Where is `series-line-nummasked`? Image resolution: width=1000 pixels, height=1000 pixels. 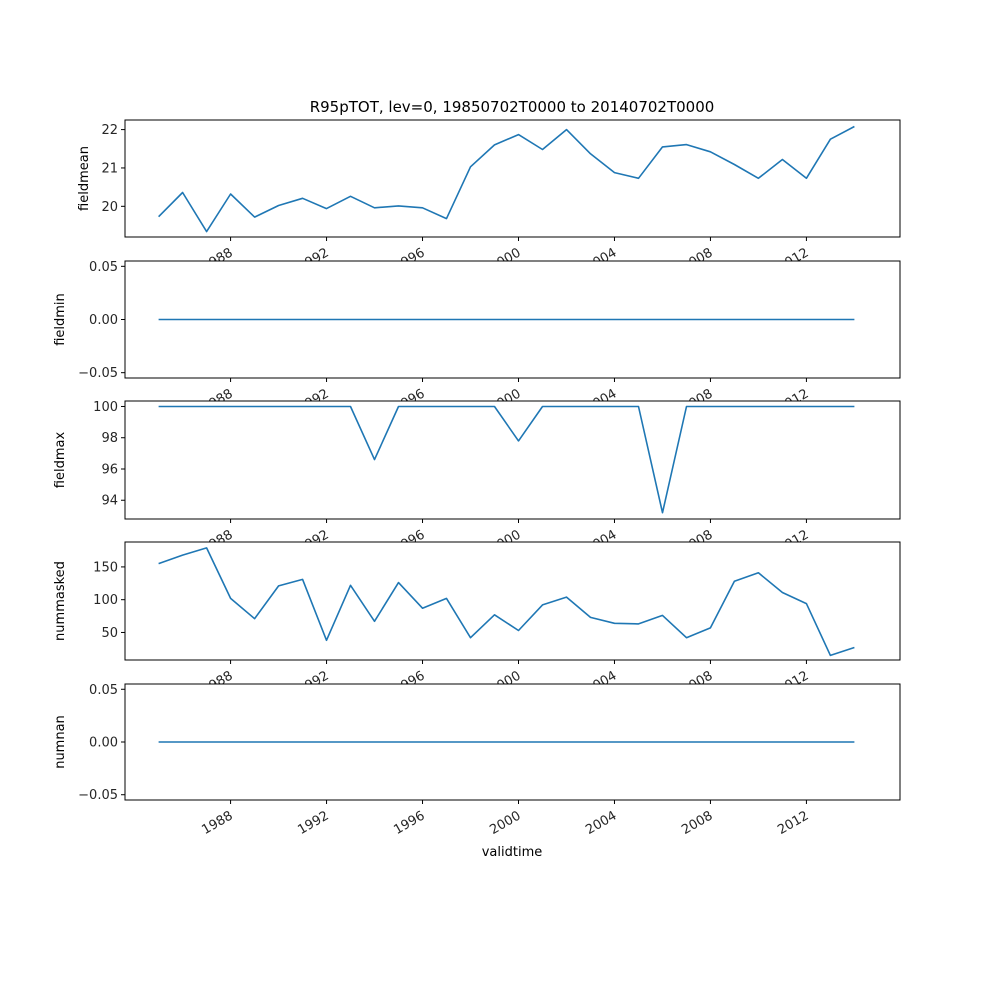
series-line-nummasked is located at coordinates (506, 602).